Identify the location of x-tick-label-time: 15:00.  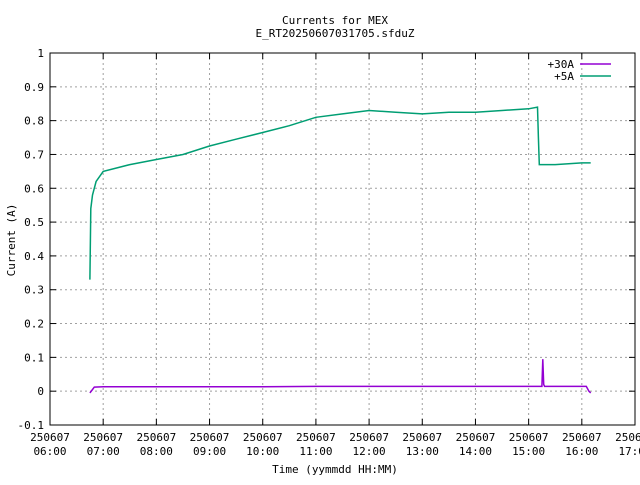
(528, 451).